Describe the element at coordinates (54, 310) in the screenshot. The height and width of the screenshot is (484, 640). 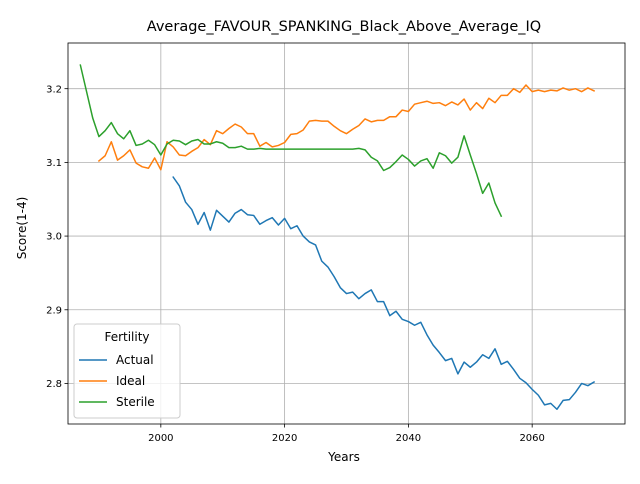
I see `y-tick-label: 2.9` at that location.